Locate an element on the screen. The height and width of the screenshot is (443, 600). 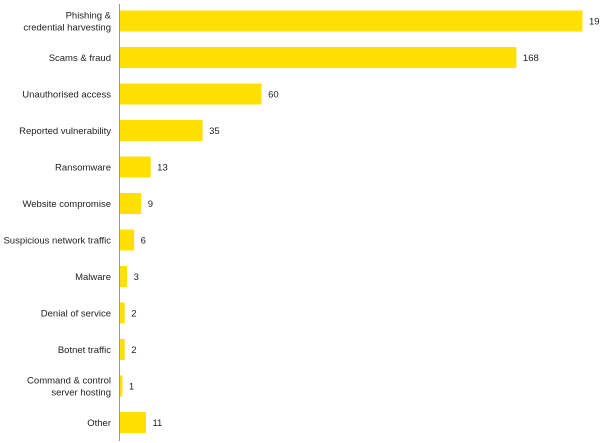
category-label-line: Denial of service is located at coordinates (76, 314).